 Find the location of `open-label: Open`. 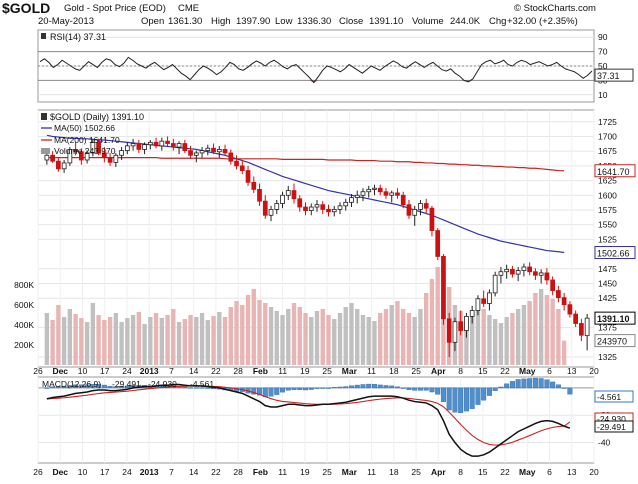

open-label: Open is located at coordinates (152, 21).